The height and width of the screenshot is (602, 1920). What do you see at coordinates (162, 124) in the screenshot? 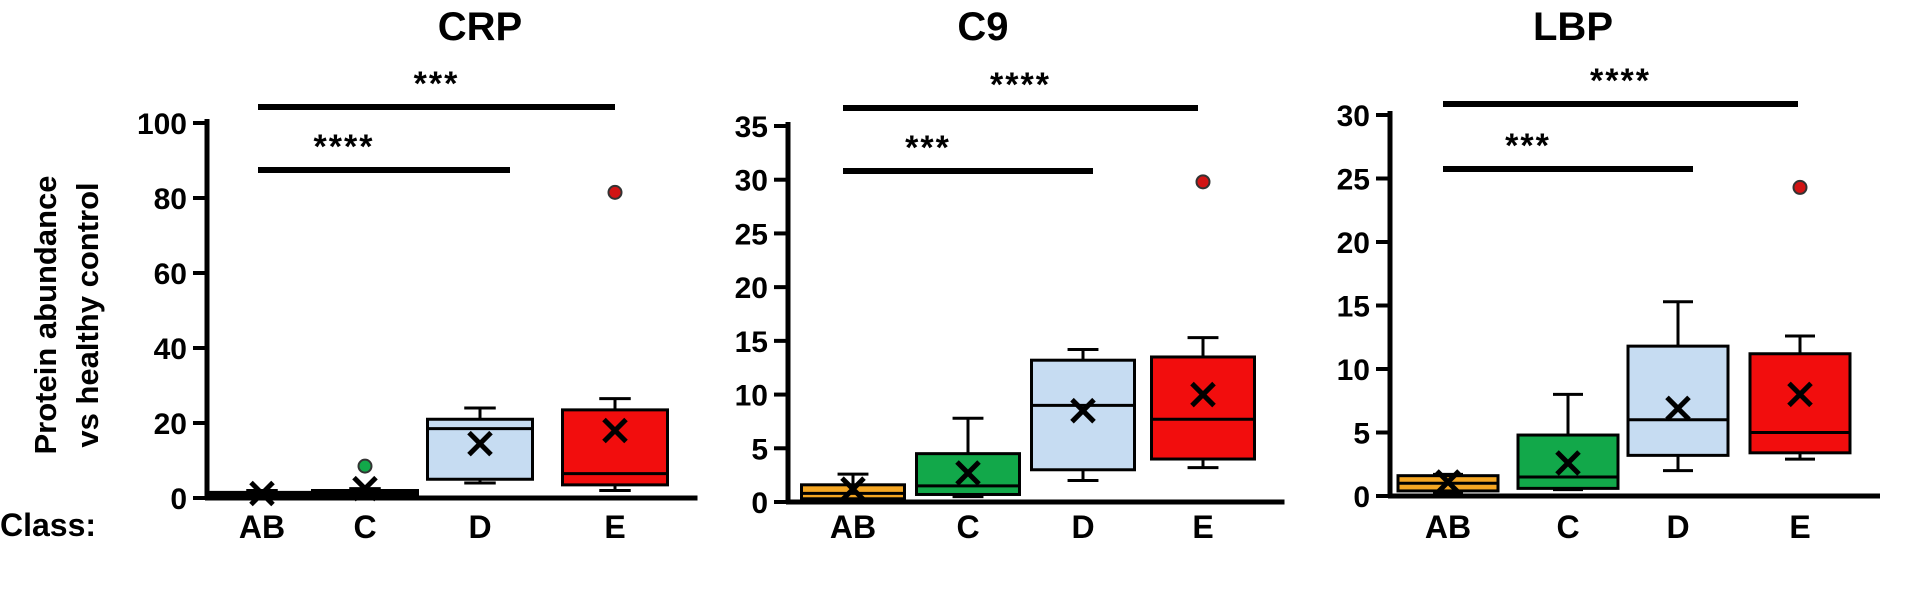
I see `y-tick-label: 100` at bounding box center [162, 124].